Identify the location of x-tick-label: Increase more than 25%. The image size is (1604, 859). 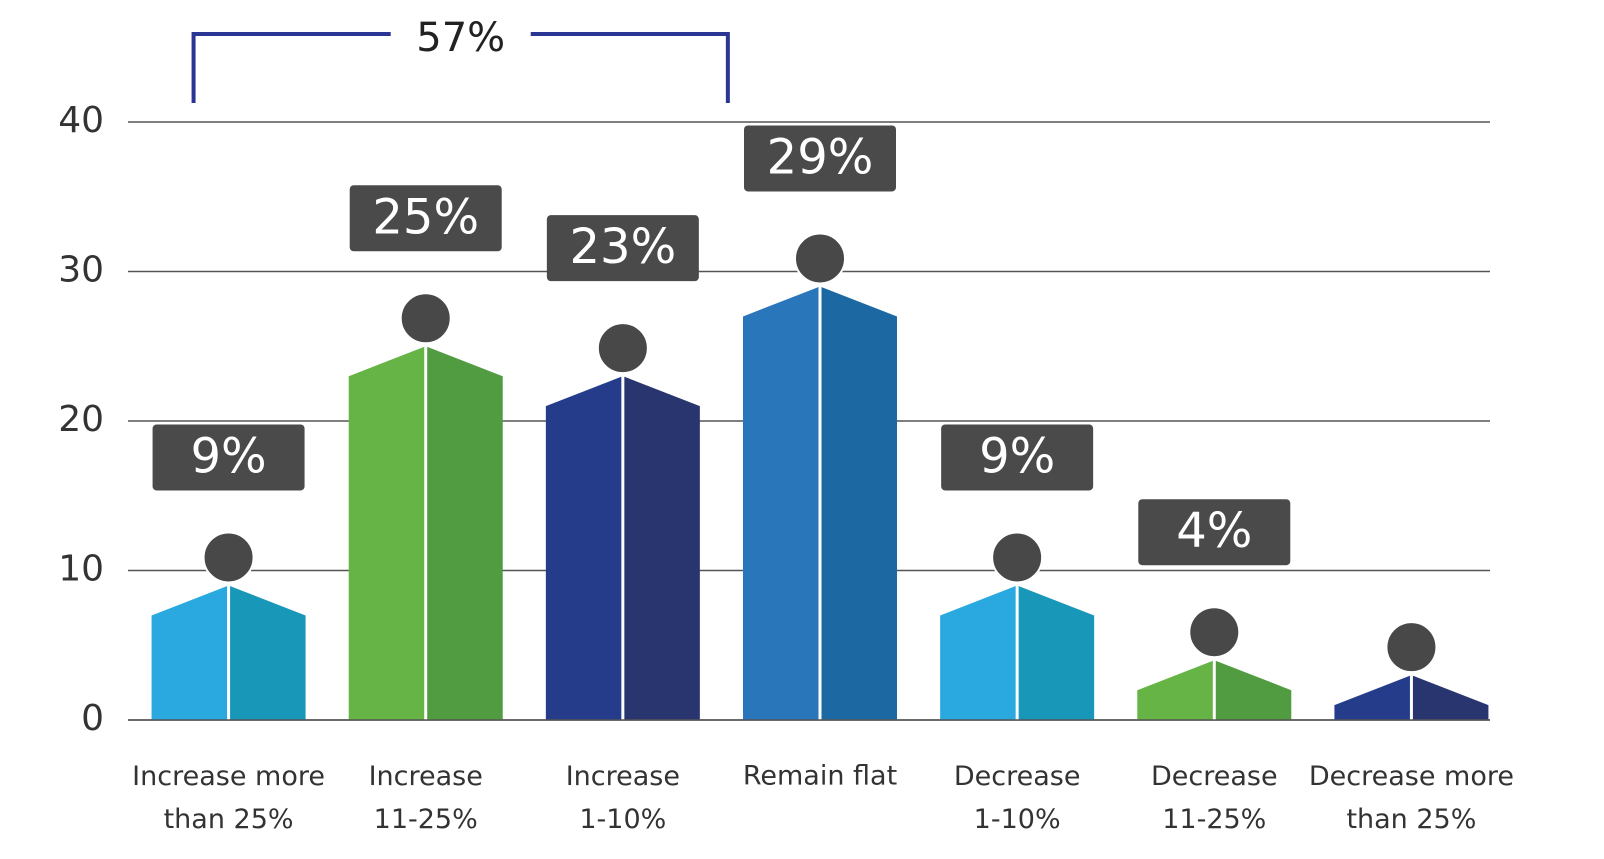
(228, 798).